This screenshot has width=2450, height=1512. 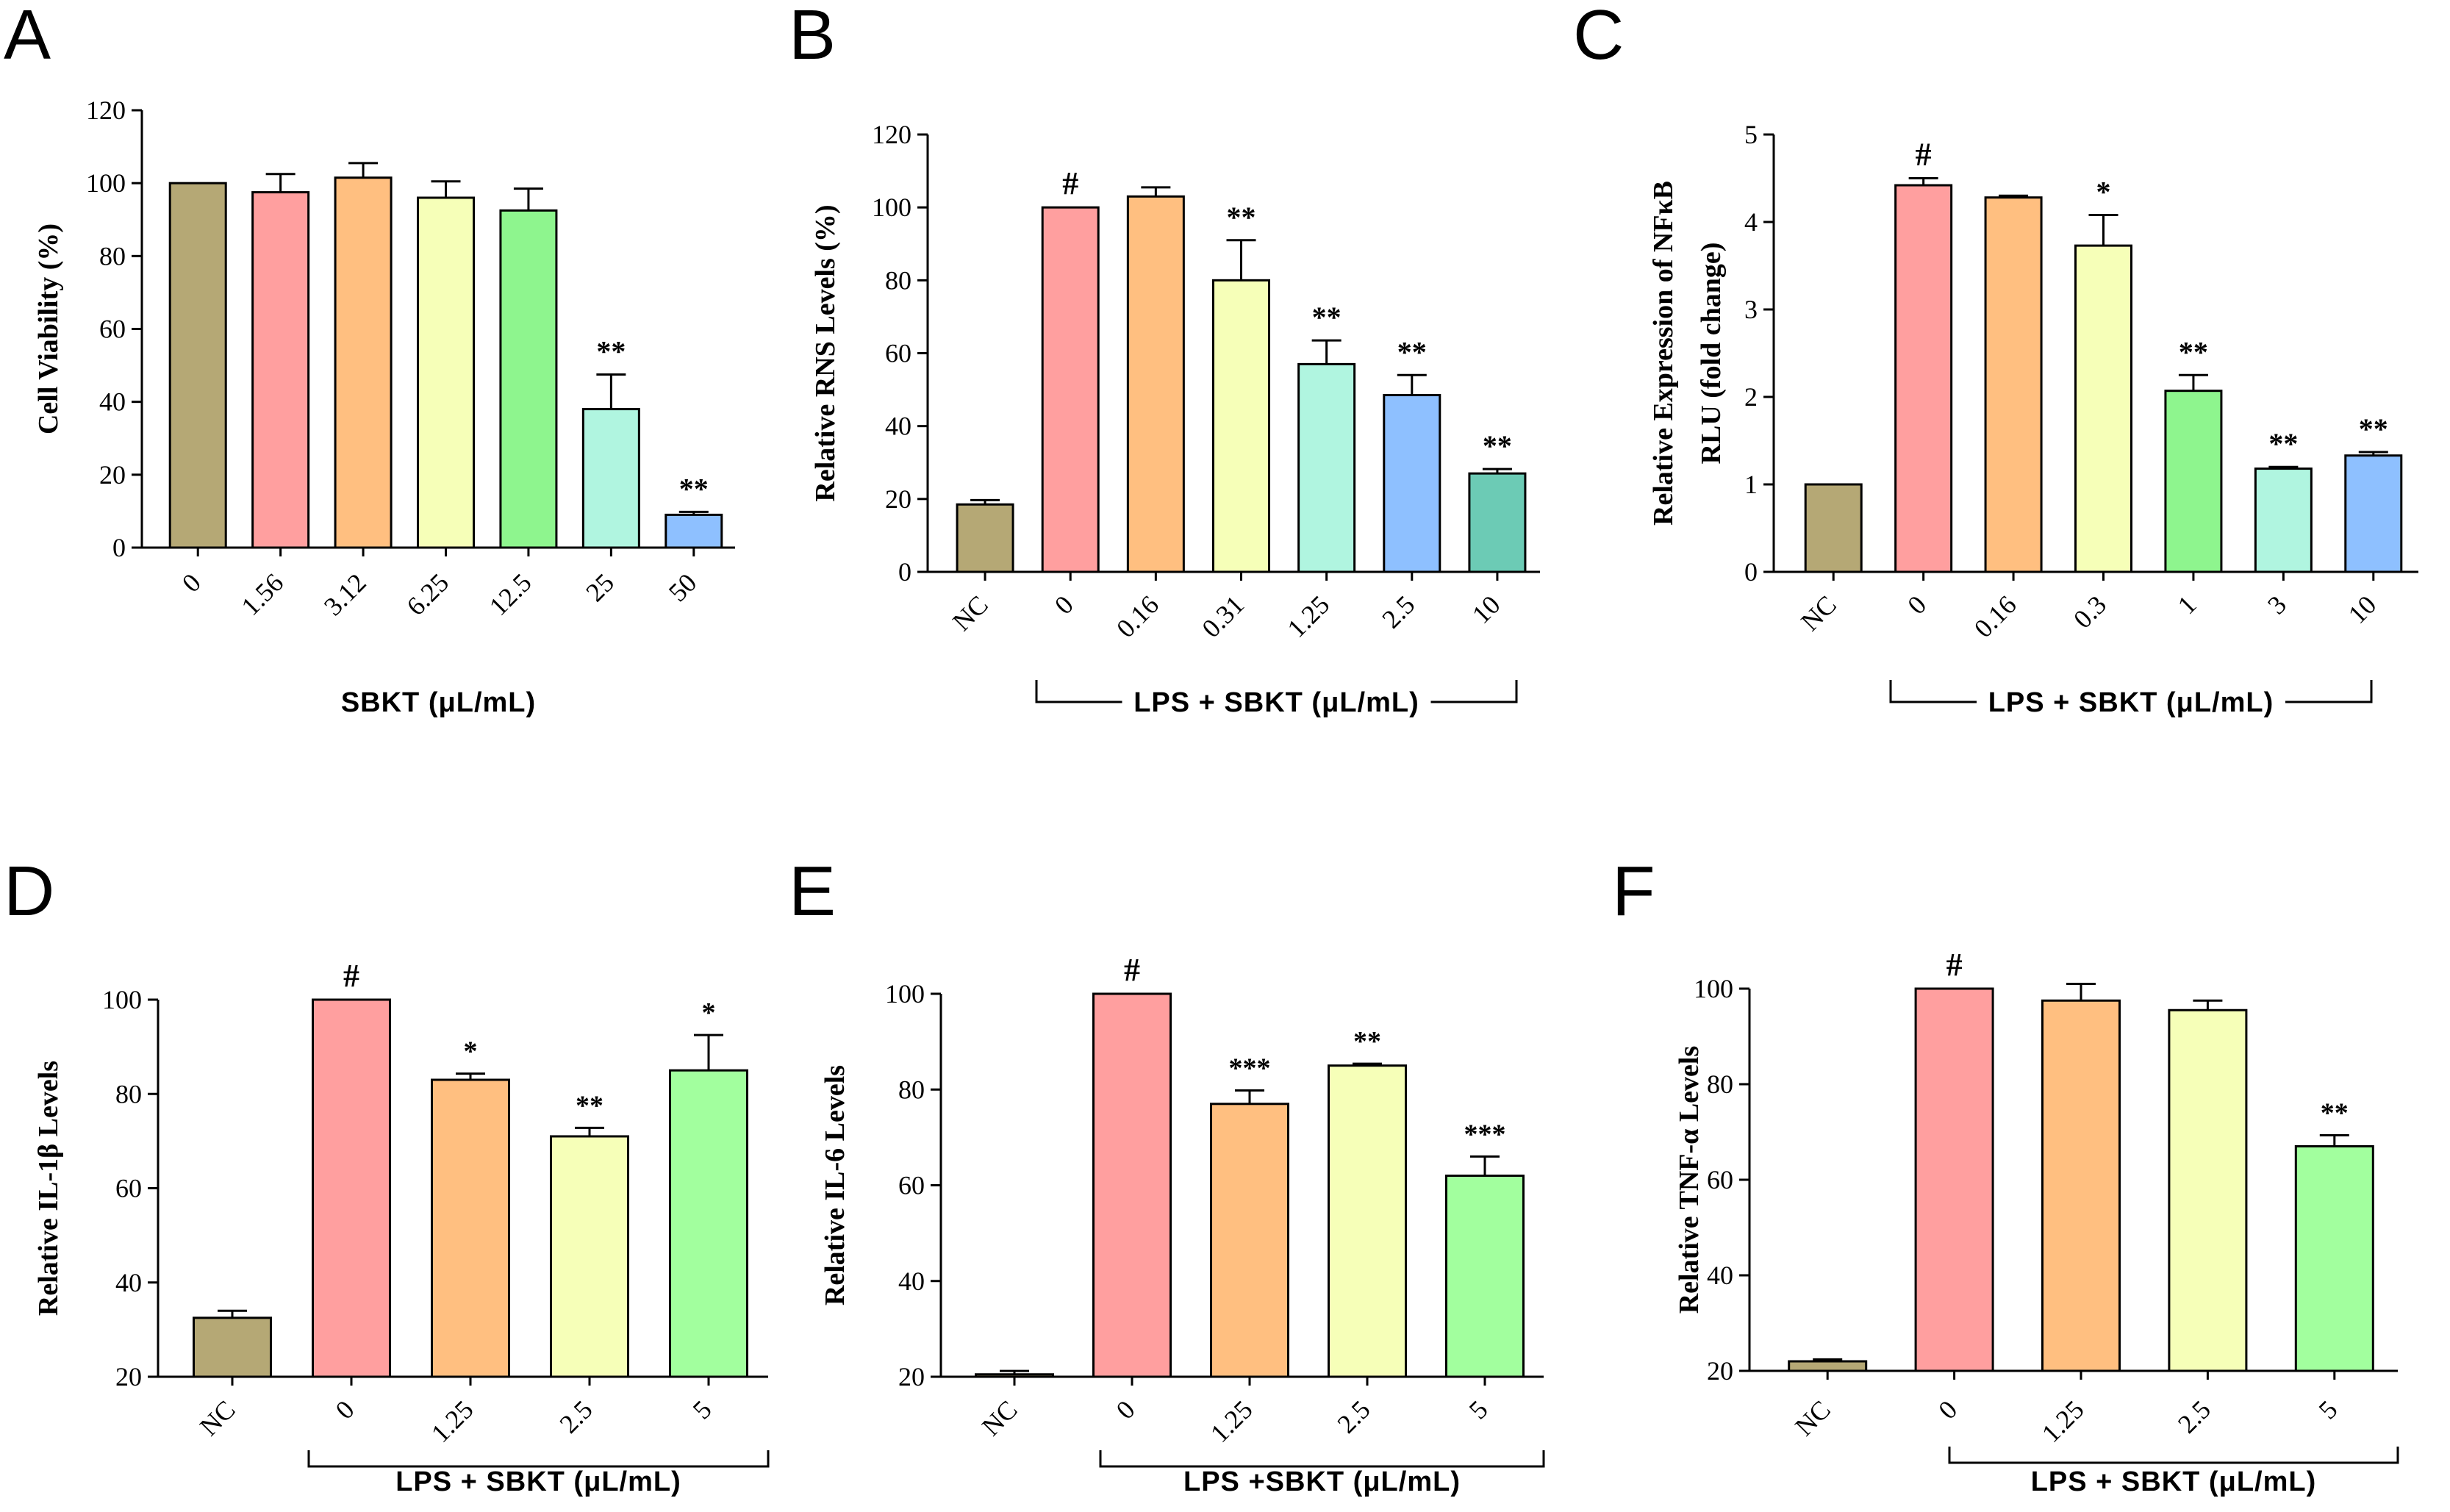 I want to click on x-tick-label: 3.12, so click(x=345, y=594).